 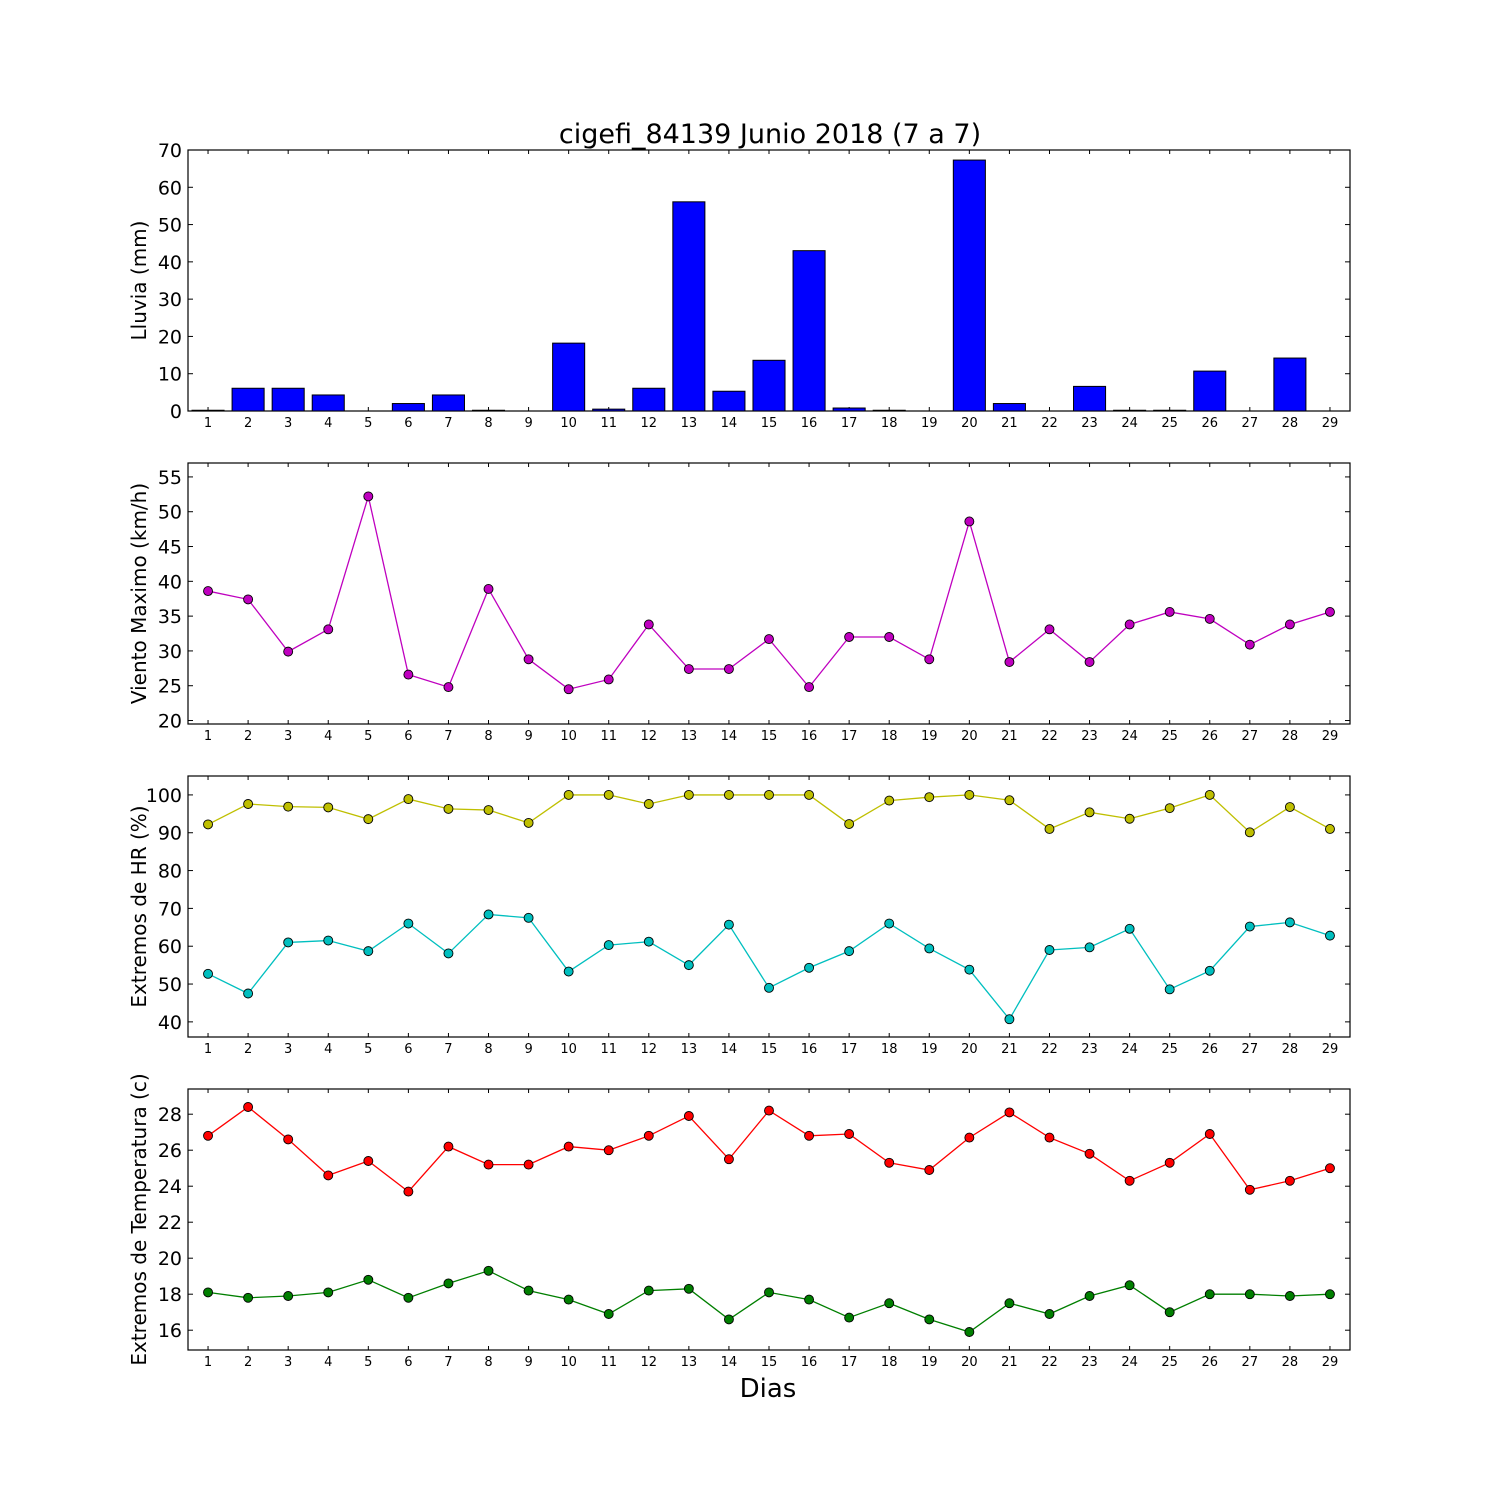 I want to click on wind-ytick-label: 55, so click(x=170, y=478).